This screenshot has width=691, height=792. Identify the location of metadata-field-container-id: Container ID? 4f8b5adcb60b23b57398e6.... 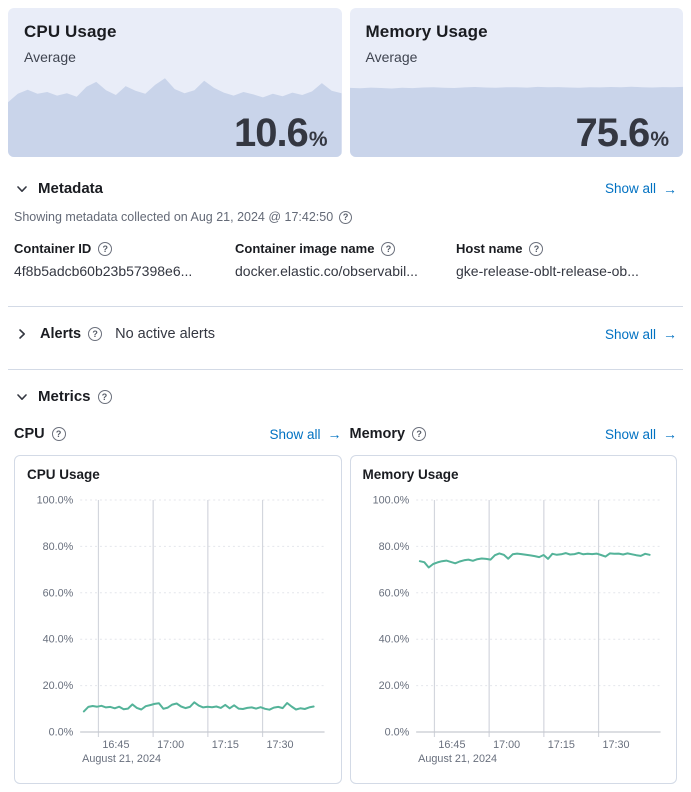
(124, 260).